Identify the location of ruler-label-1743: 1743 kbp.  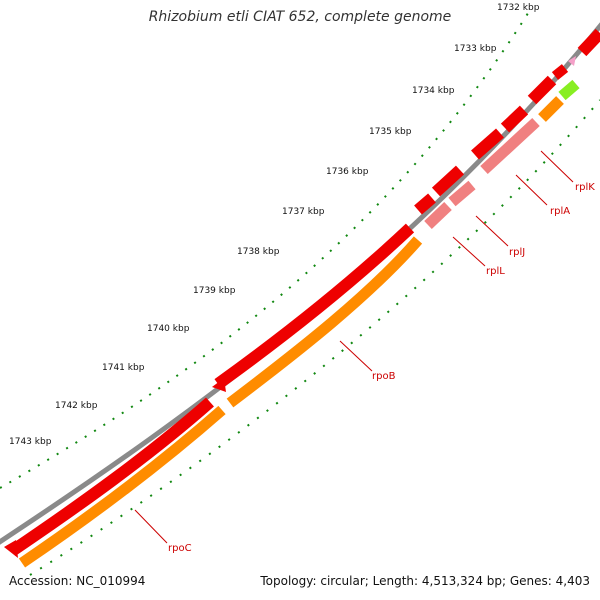
(30, 442).